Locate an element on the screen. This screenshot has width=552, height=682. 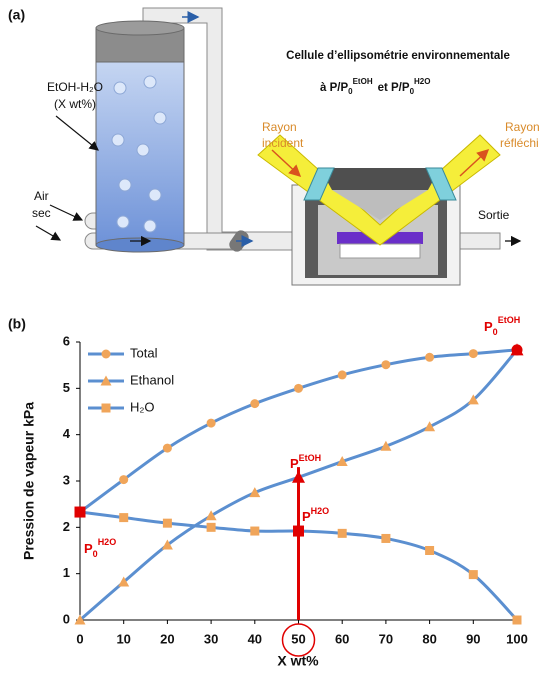
x-tick-label: 0 is located at coordinates (79, 638).